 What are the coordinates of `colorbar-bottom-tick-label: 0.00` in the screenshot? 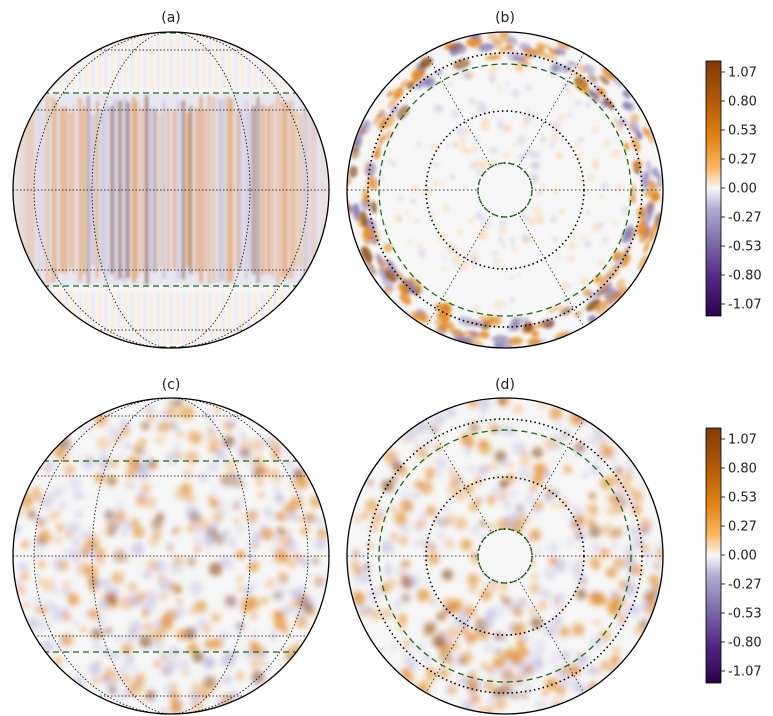 It's located at (742, 556).